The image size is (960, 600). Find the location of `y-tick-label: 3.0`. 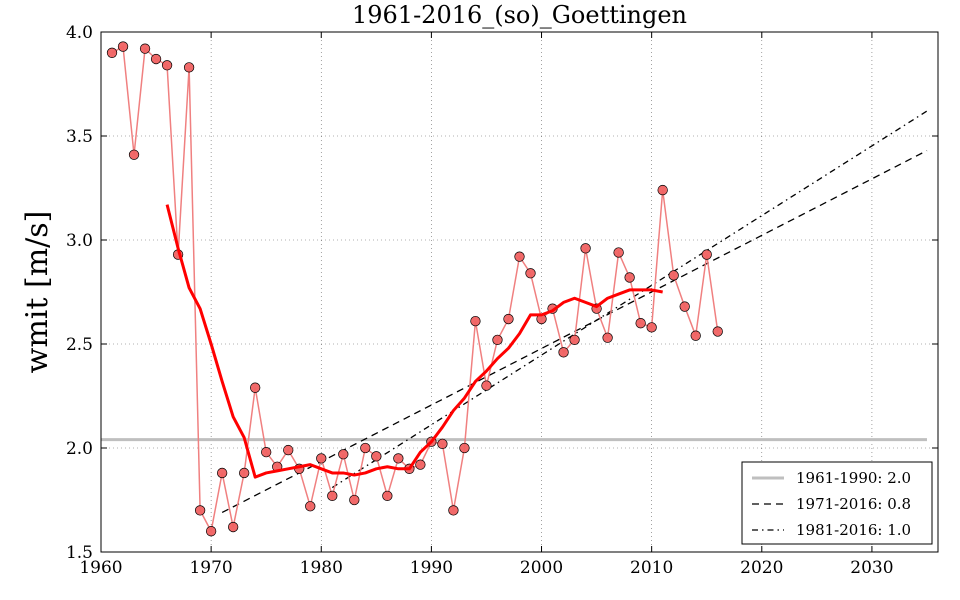

y-tick-label: 3.0 is located at coordinates (79, 241).